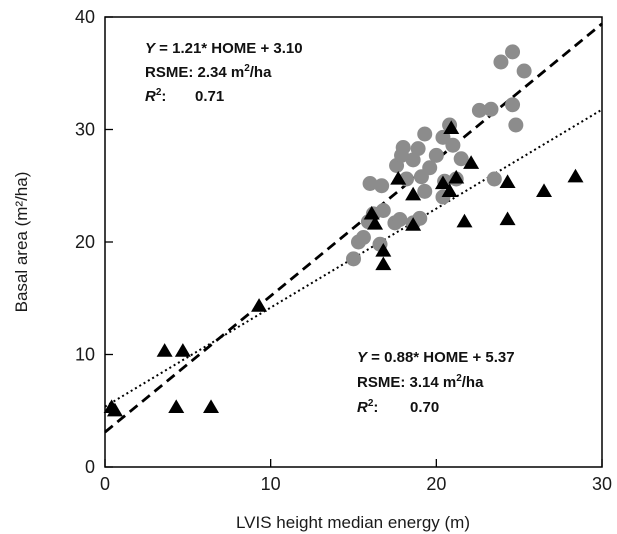 This screenshot has width=617, height=534. I want to click on x-tick-label: 10, so click(271, 484).